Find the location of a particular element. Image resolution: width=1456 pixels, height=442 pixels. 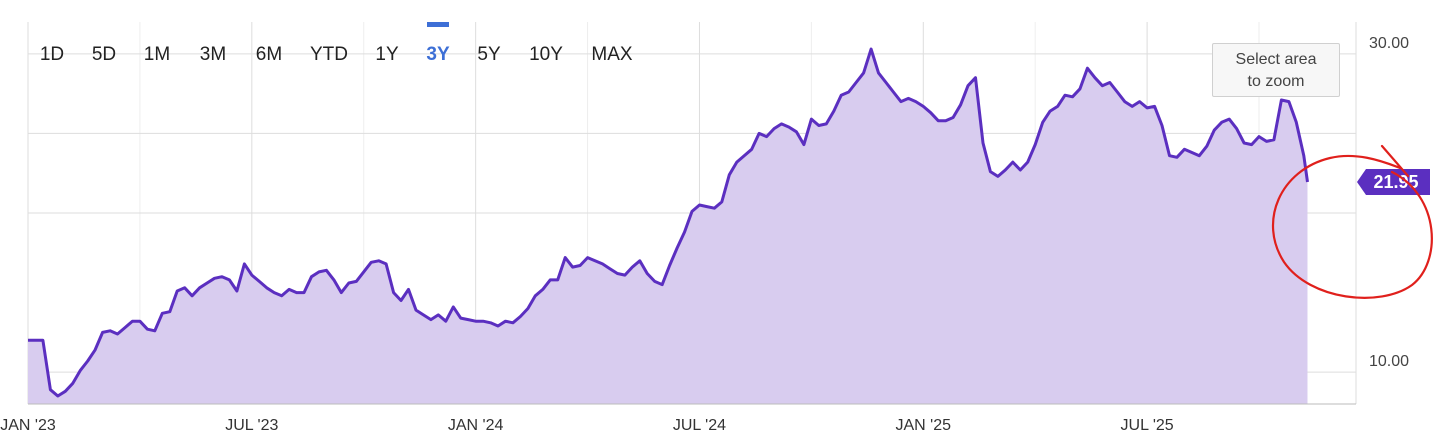

zoom-hint-line1: Select area is located at coordinates (1276, 59).